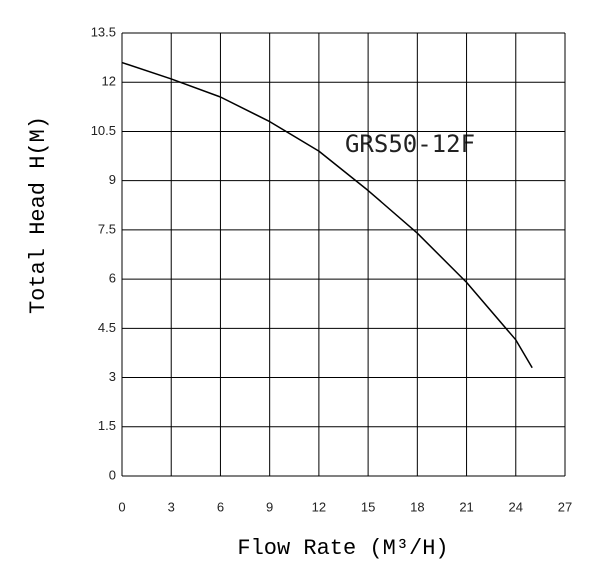 This screenshot has height=569, width=600. What do you see at coordinates (112, 376) in the screenshot?
I see `y-tick-label: 3` at bounding box center [112, 376].